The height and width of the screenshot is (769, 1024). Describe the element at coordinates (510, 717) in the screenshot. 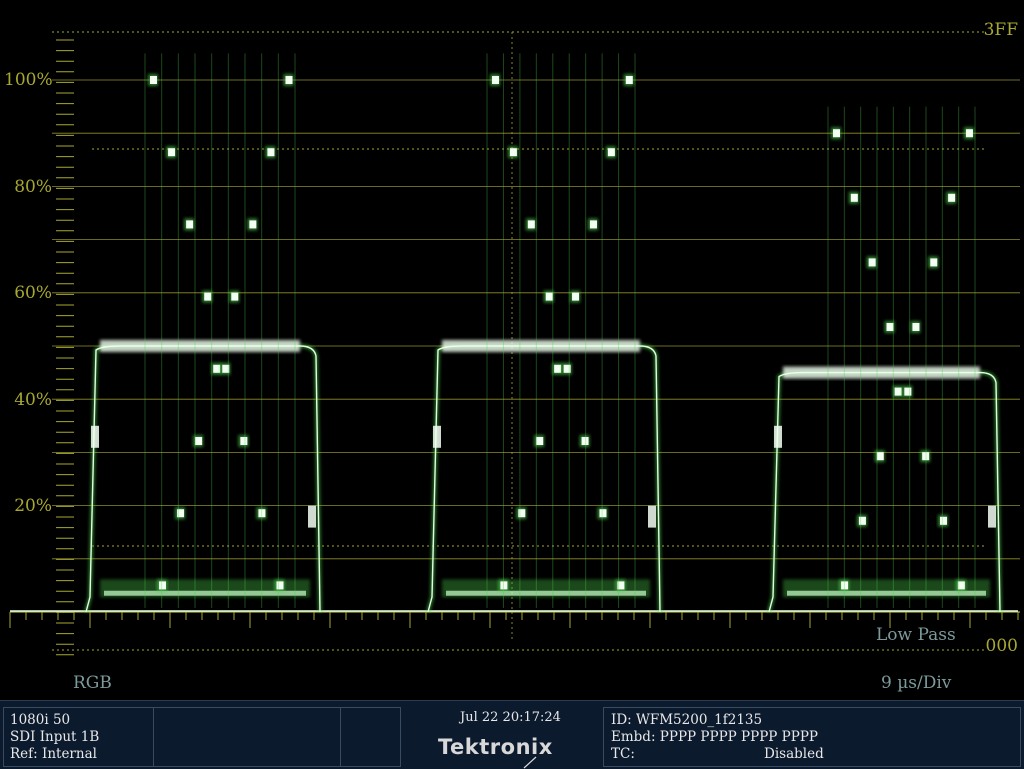

I see `datetime: Jul 22 20:17:24` at that location.